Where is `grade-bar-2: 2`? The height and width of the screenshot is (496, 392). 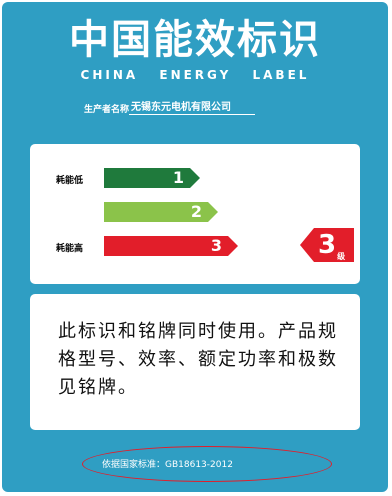
grade-bar-2: 2 is located at coordinates (161, 212).